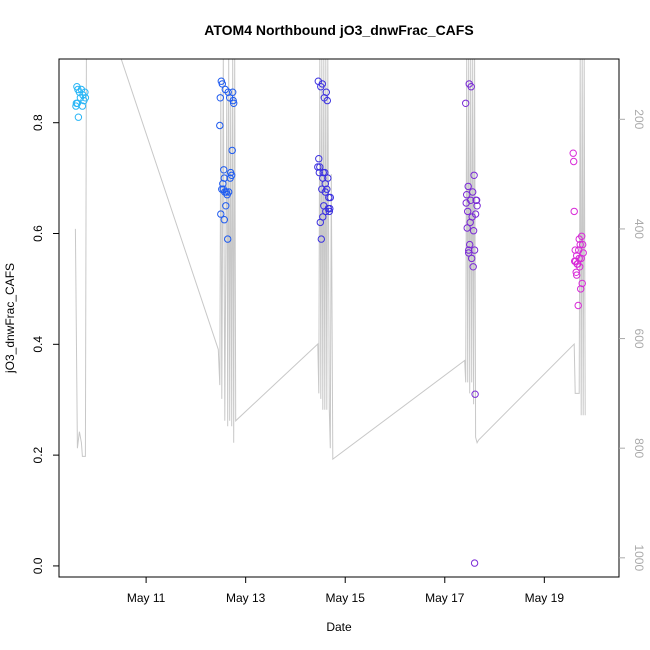  Describe the element at coordinates (38, 233) in the screenshot. I see `y-tick-label: 0.6` at that location.